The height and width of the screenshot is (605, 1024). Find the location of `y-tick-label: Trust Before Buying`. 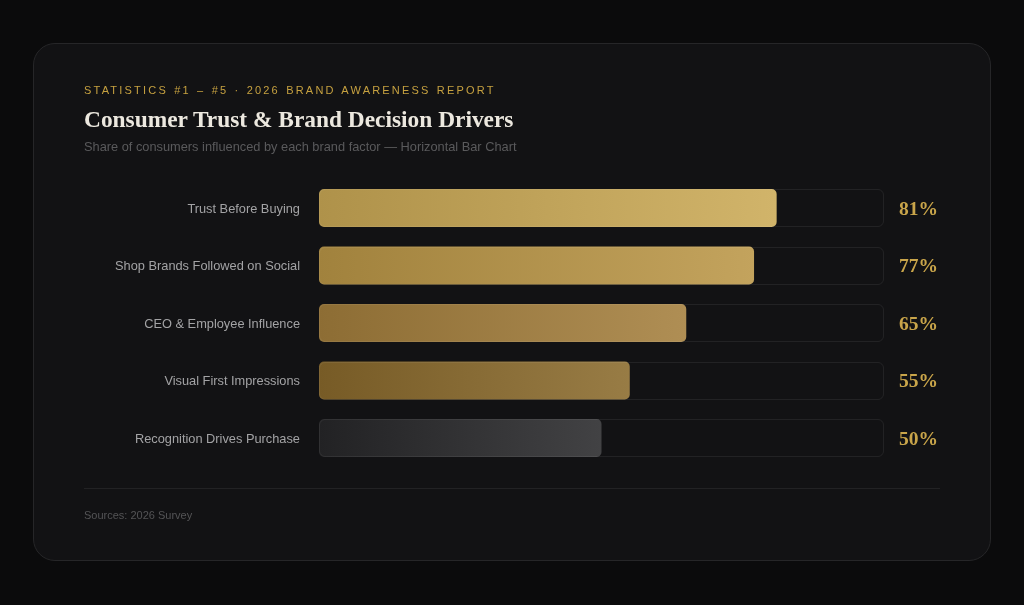

y-tick-label: Trust Before Buying is located at coordinates (243, 208).